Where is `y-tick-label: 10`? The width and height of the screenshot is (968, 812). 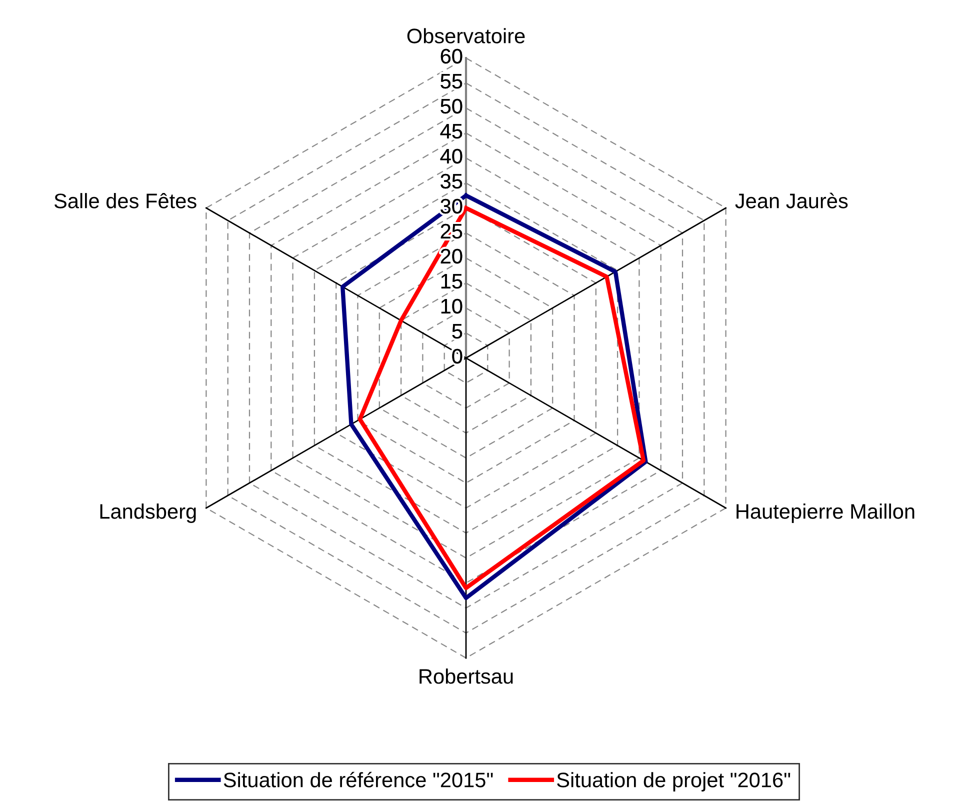 y-tick-label: 10 is located at coordinates (451, 306).